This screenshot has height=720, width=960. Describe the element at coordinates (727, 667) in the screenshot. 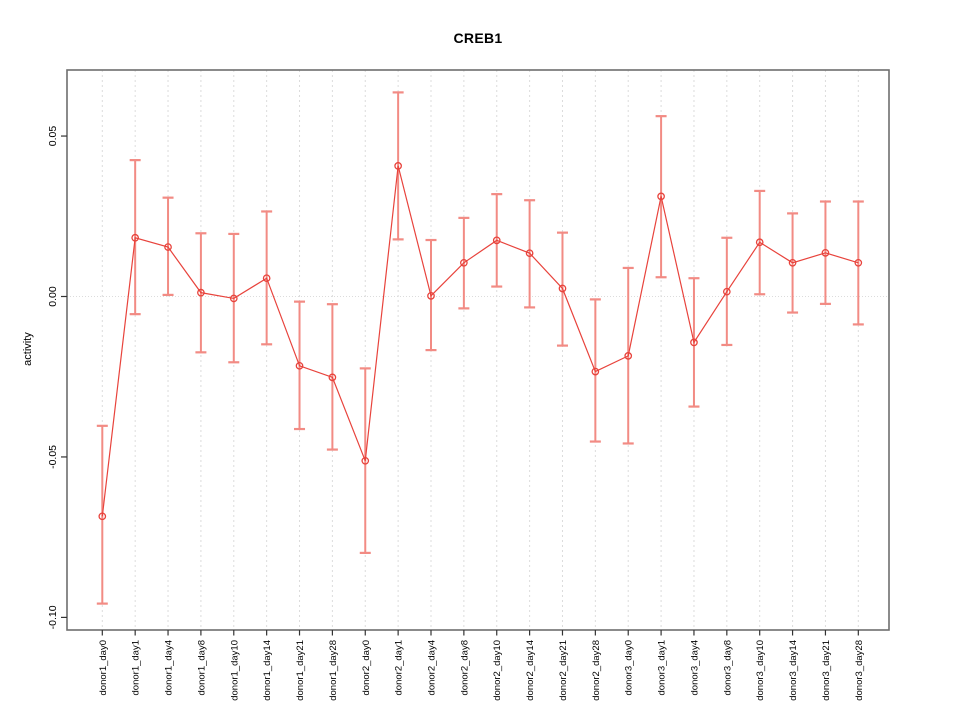

I see `x-tick-label: donor3_day8` at that location.